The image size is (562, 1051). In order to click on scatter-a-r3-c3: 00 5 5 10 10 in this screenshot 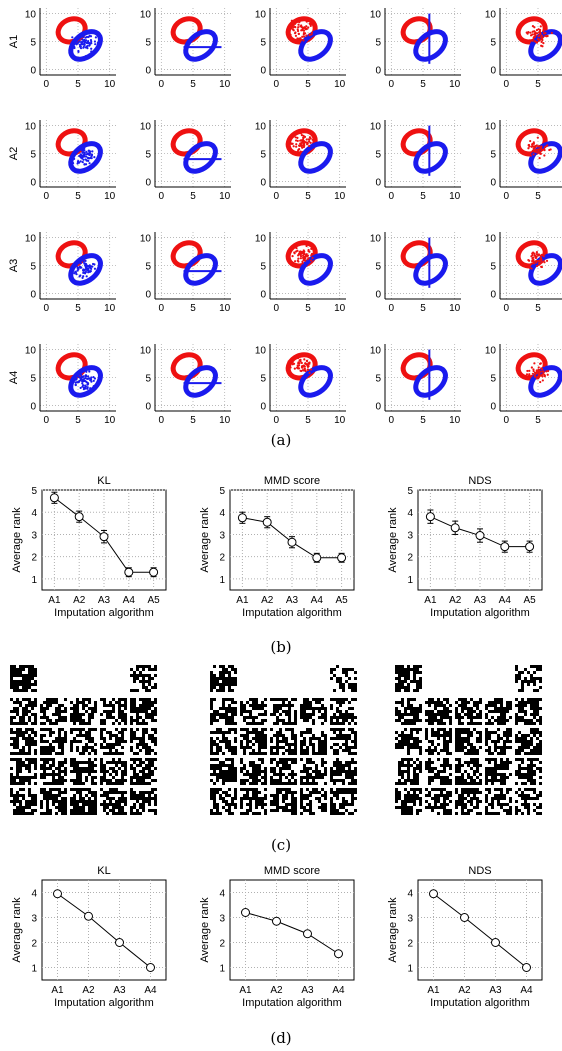, I will do `click(300, 273)`.